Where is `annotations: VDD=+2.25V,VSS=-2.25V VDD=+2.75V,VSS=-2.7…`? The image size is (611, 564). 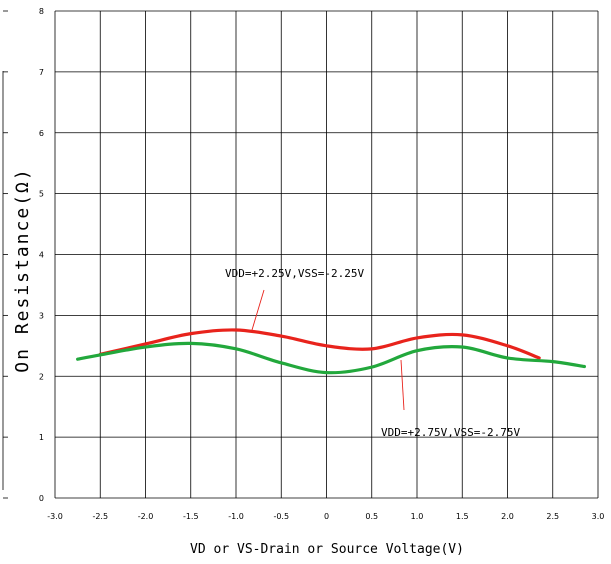 annotations: VDD=+2.25V,VSS=-2.25V VDD=+2.75V,VSS=-2.7… is located at coordinates (372, 353).